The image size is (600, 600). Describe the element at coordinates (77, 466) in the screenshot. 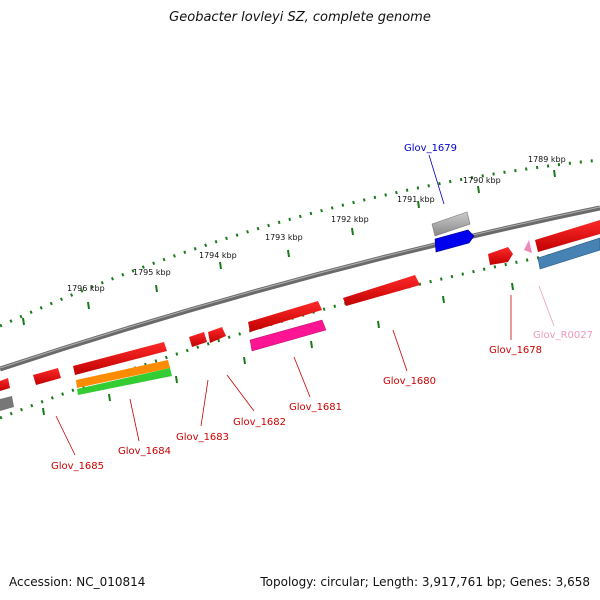

I see `label-glov-1685: Glov_1685` at that location.